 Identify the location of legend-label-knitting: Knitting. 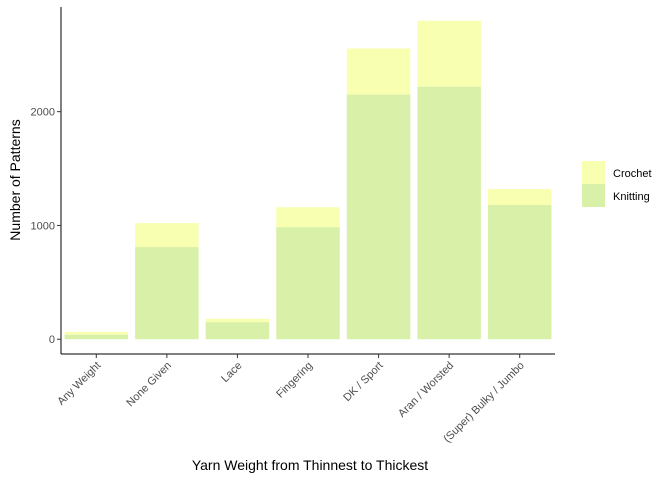
(631, 197).